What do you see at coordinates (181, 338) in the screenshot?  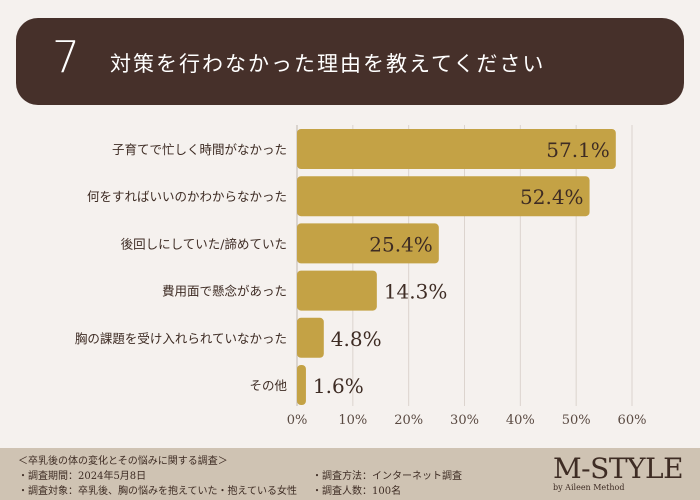 I see `category-label: 胸の課題を受け入れられていなかった` at bounding box center [181, 338].